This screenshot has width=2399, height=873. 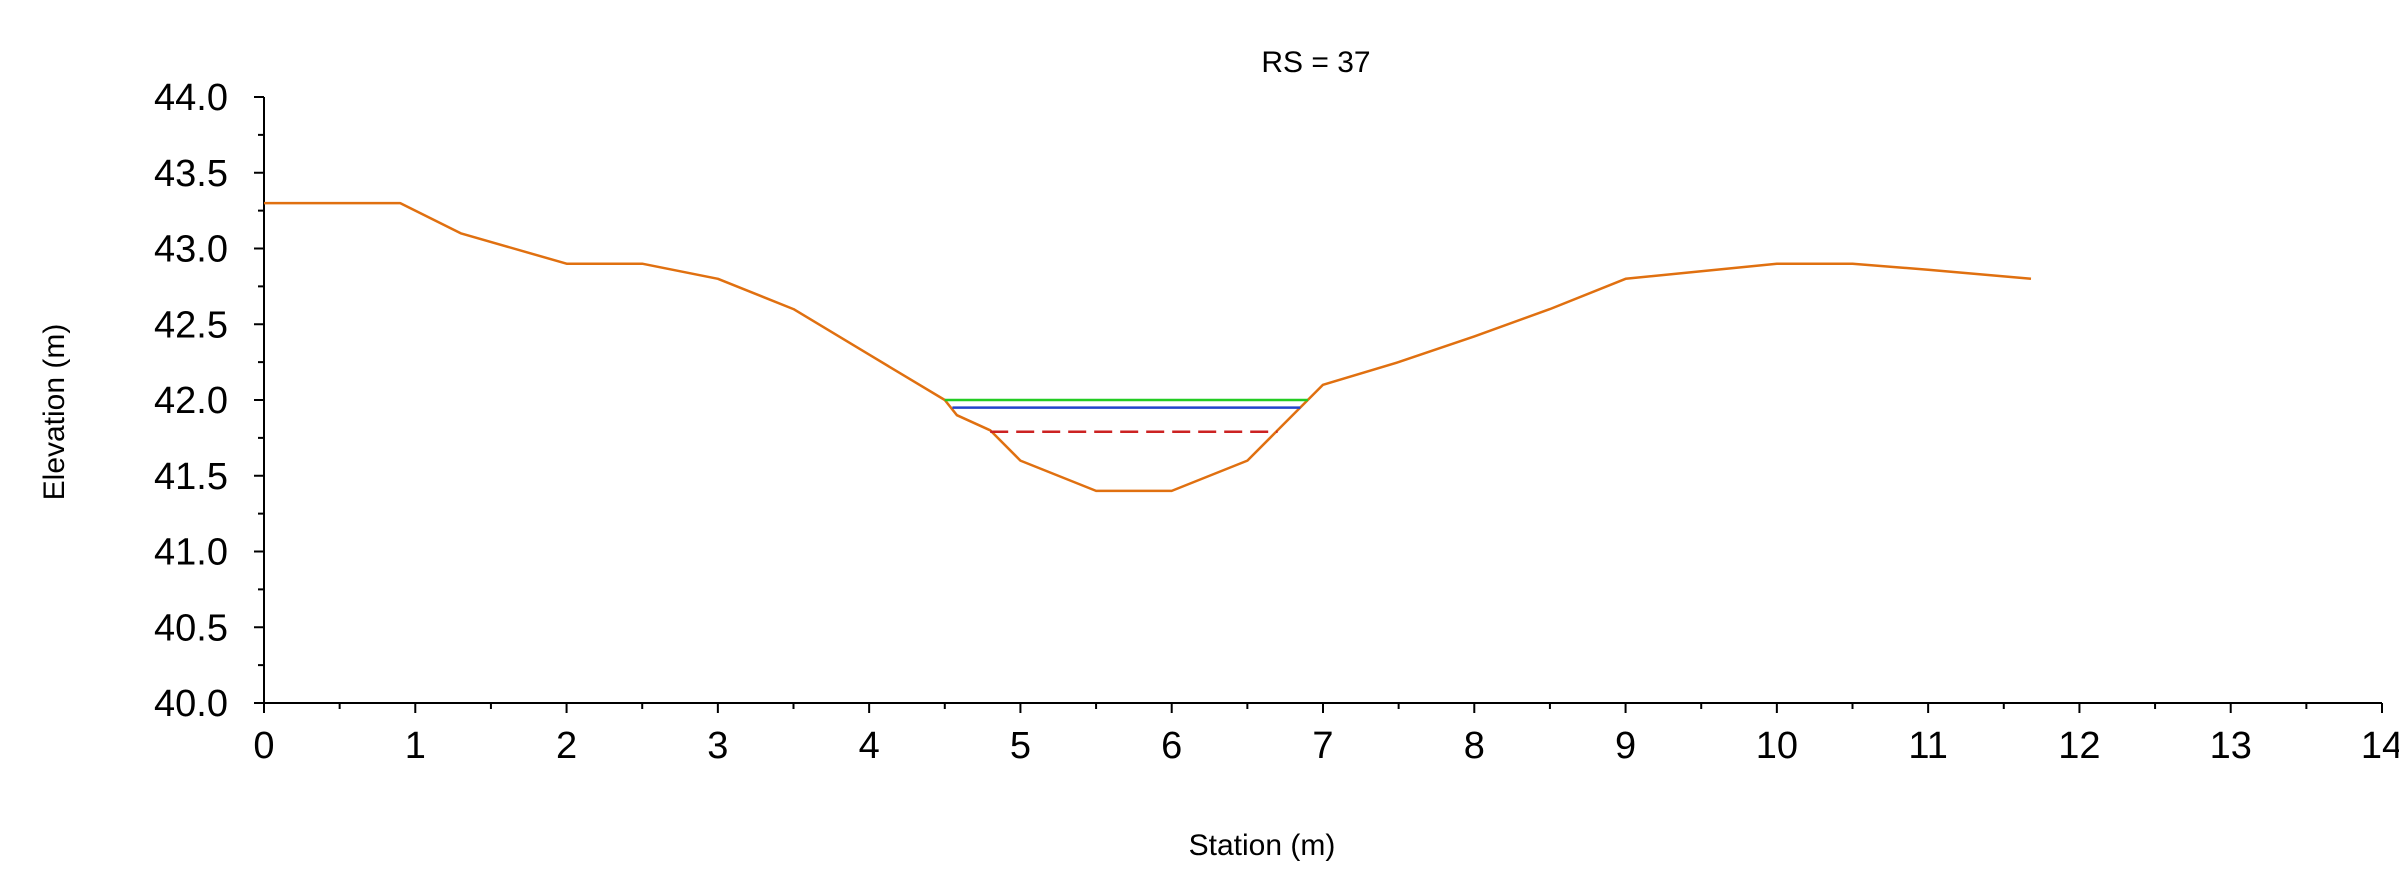 I want to click on y-tick-label: 41.0, so click(x=191, y=553).